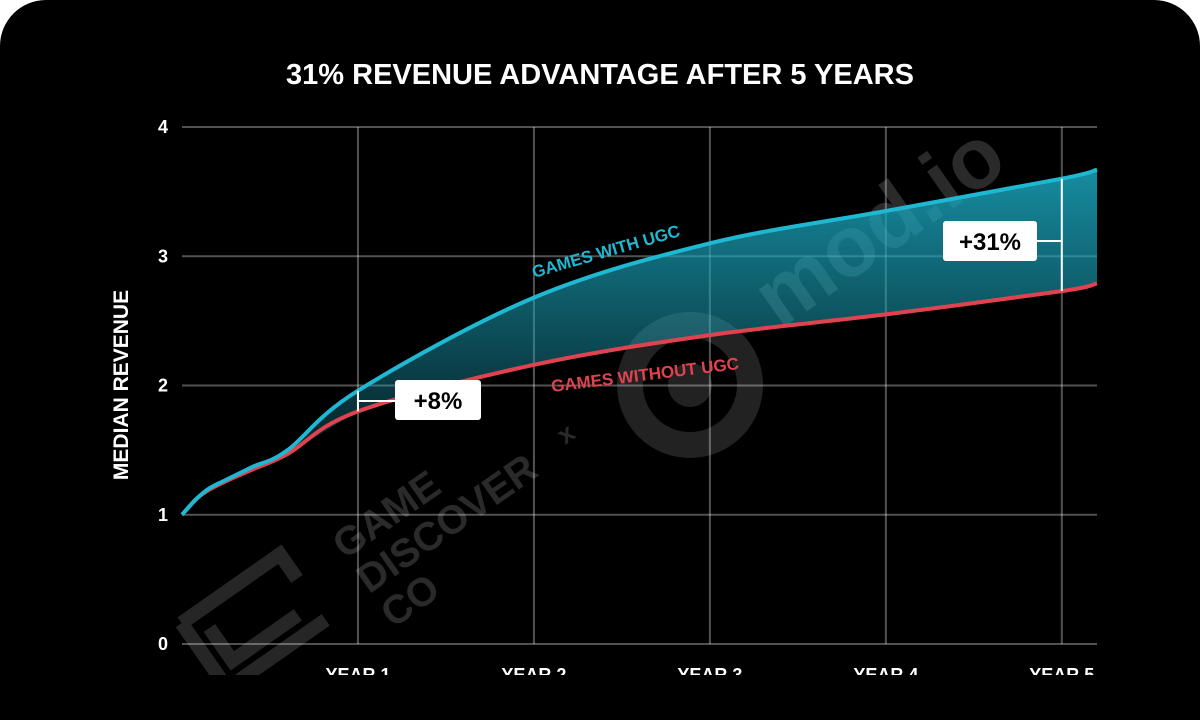 The image size is (1200, 720). I want to click on y-tick-label: 3, so click(163, 256).